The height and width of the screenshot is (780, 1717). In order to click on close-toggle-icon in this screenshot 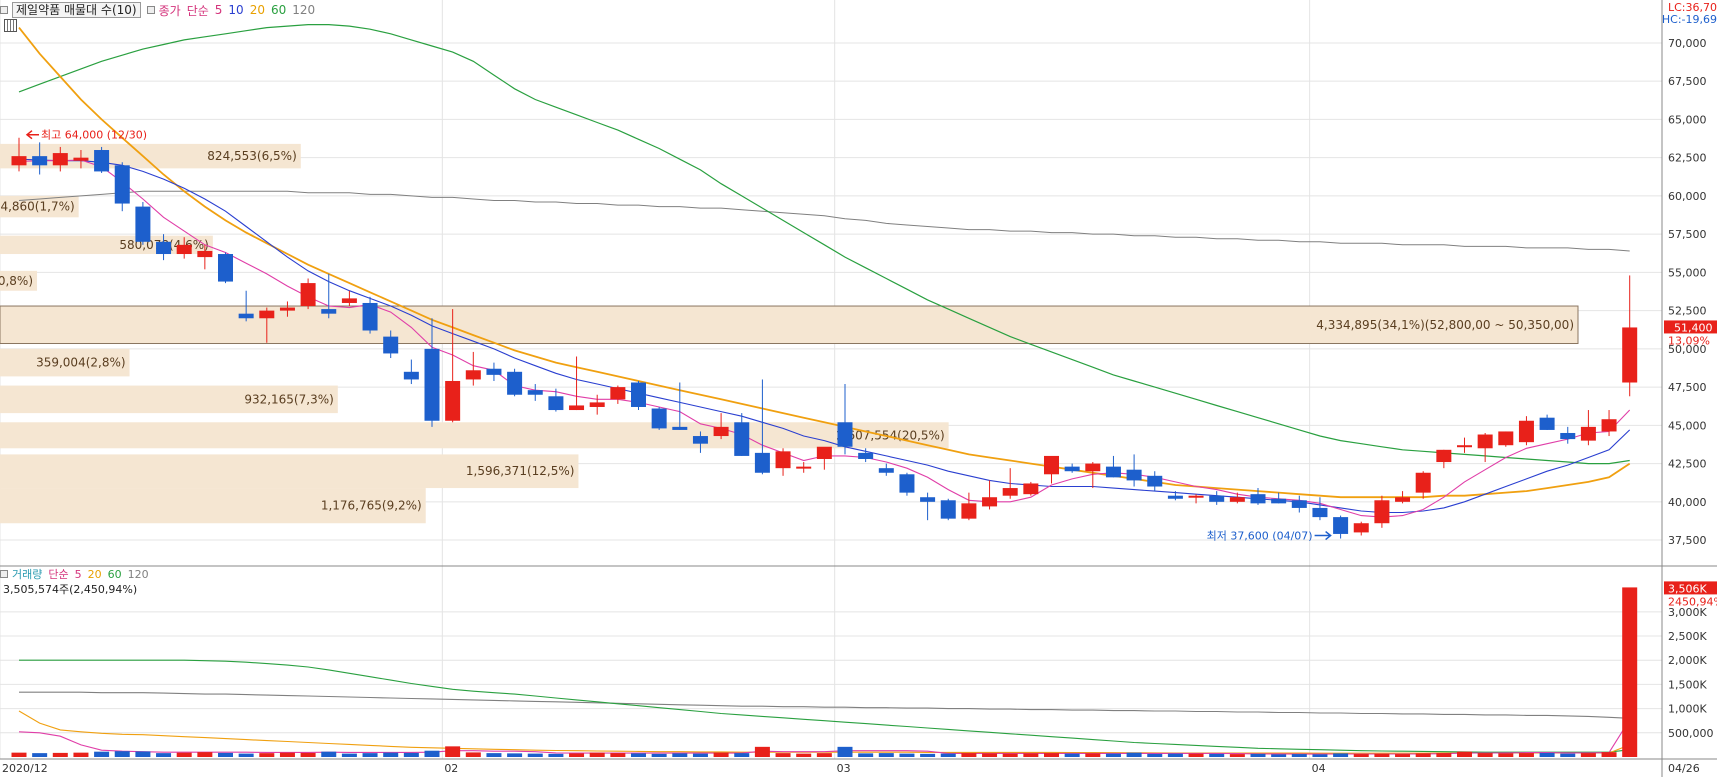, I will do `click(150, 10)`.